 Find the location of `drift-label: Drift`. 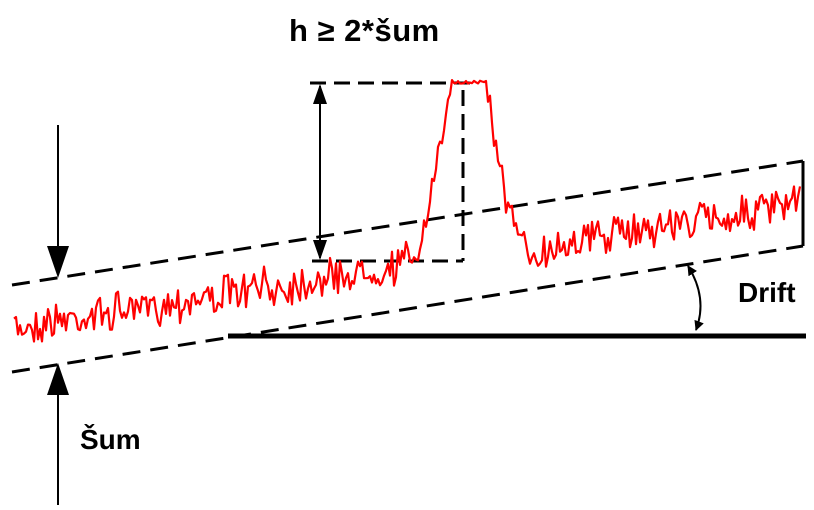

drift-label: Drift is located at coordinates (767, 292).